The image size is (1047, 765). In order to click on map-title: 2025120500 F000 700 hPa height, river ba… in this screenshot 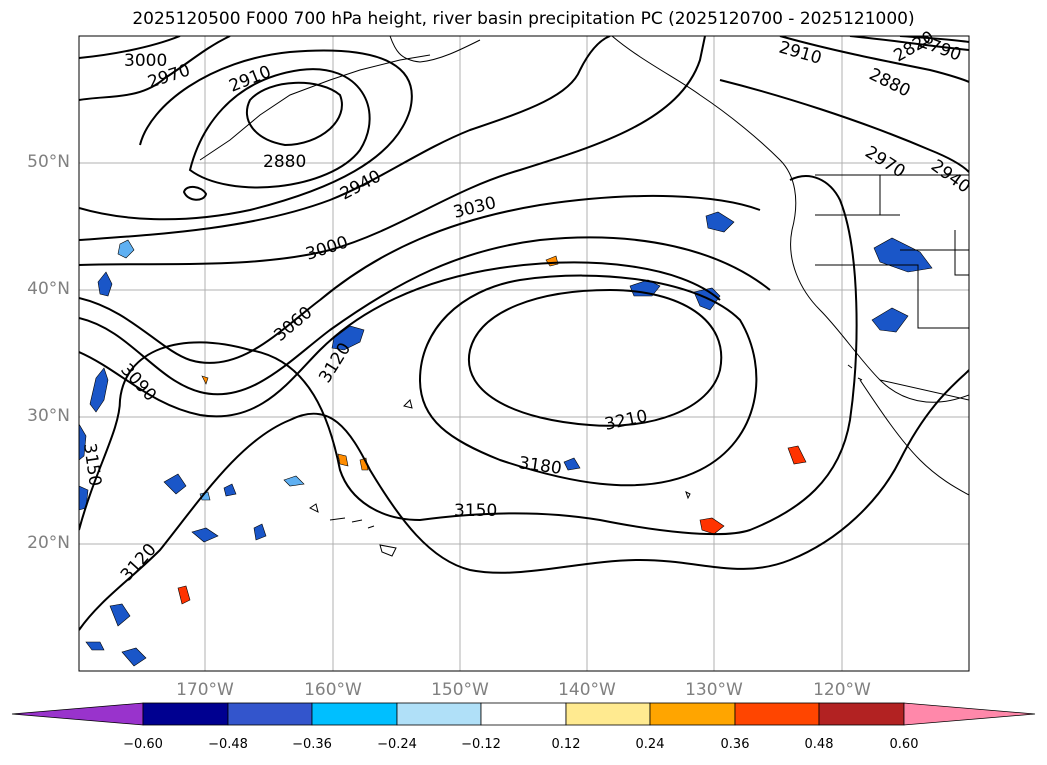, I will do `click(523, 19)`.